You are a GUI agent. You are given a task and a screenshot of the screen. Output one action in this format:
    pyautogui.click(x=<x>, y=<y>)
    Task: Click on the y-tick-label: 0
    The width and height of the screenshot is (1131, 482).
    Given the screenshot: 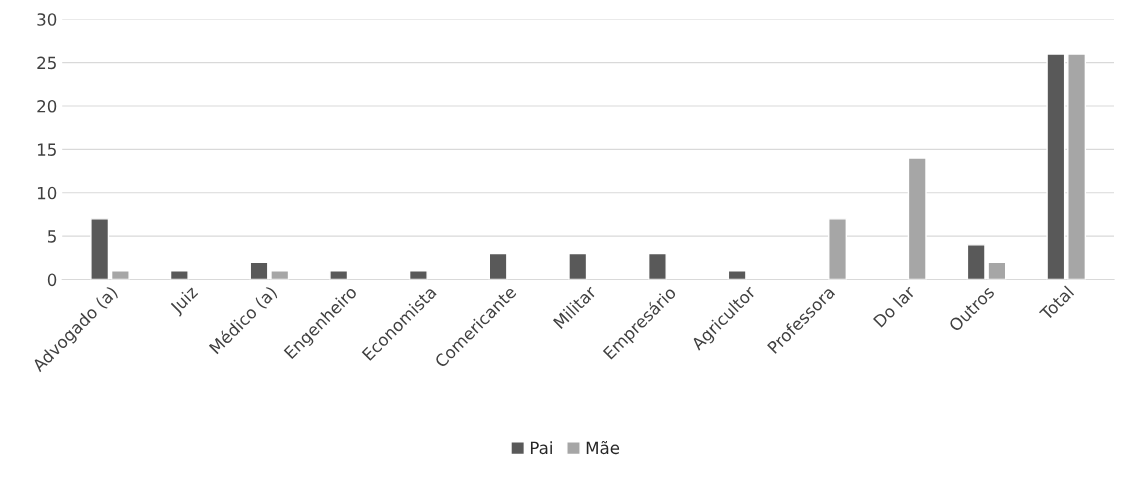 What is the action you would take?
    pyautogui.click(x=52, y=280)
    